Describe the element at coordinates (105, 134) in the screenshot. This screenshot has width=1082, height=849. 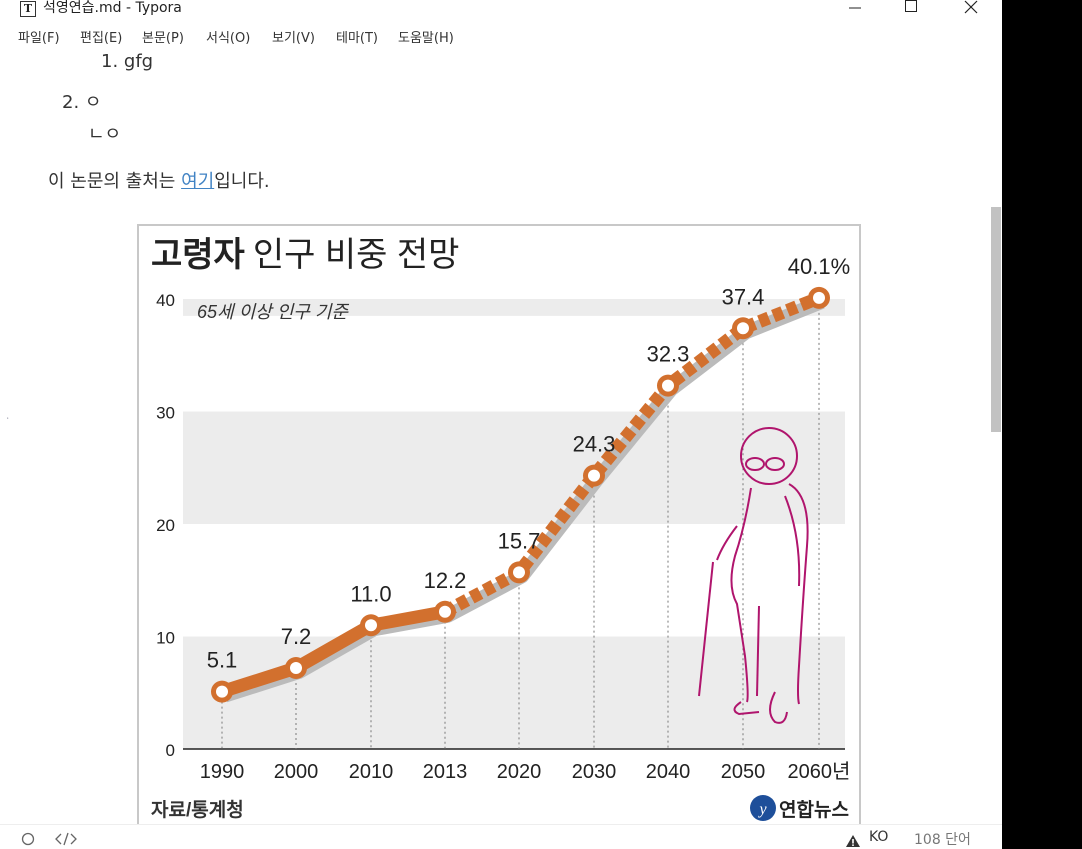
I see `list-item-2-sub: ㄴㅇ` at that location.